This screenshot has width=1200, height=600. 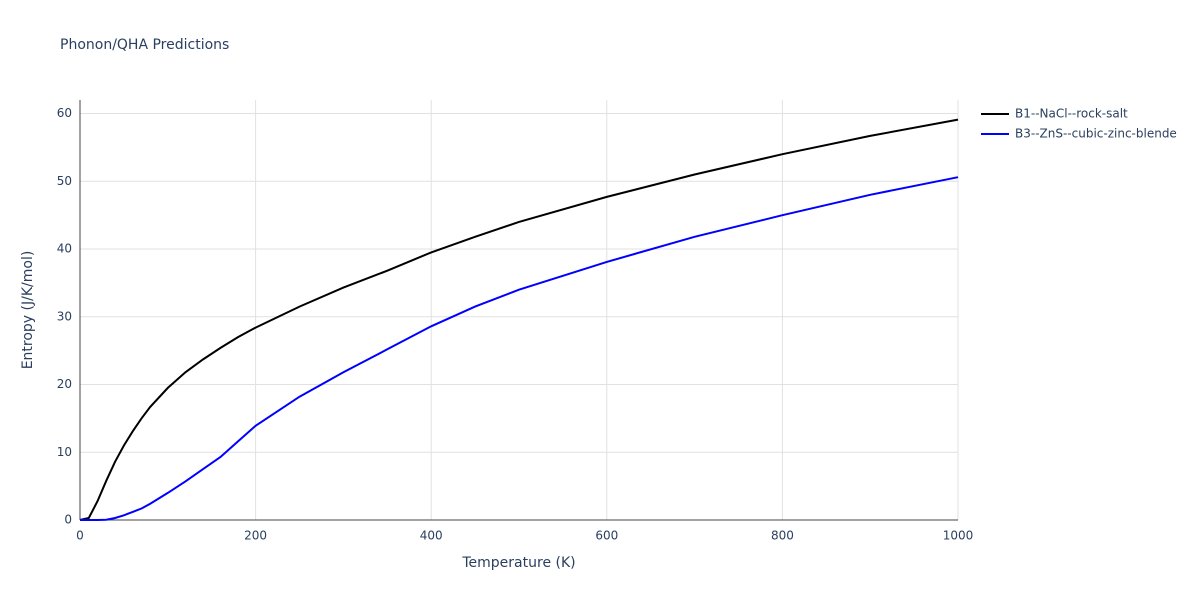 What do you see at coordinates (1071, 114) in the screenshot?
I see `legend-label: B1--NaCl--rock-salt` at bounding box center [1071, 114].